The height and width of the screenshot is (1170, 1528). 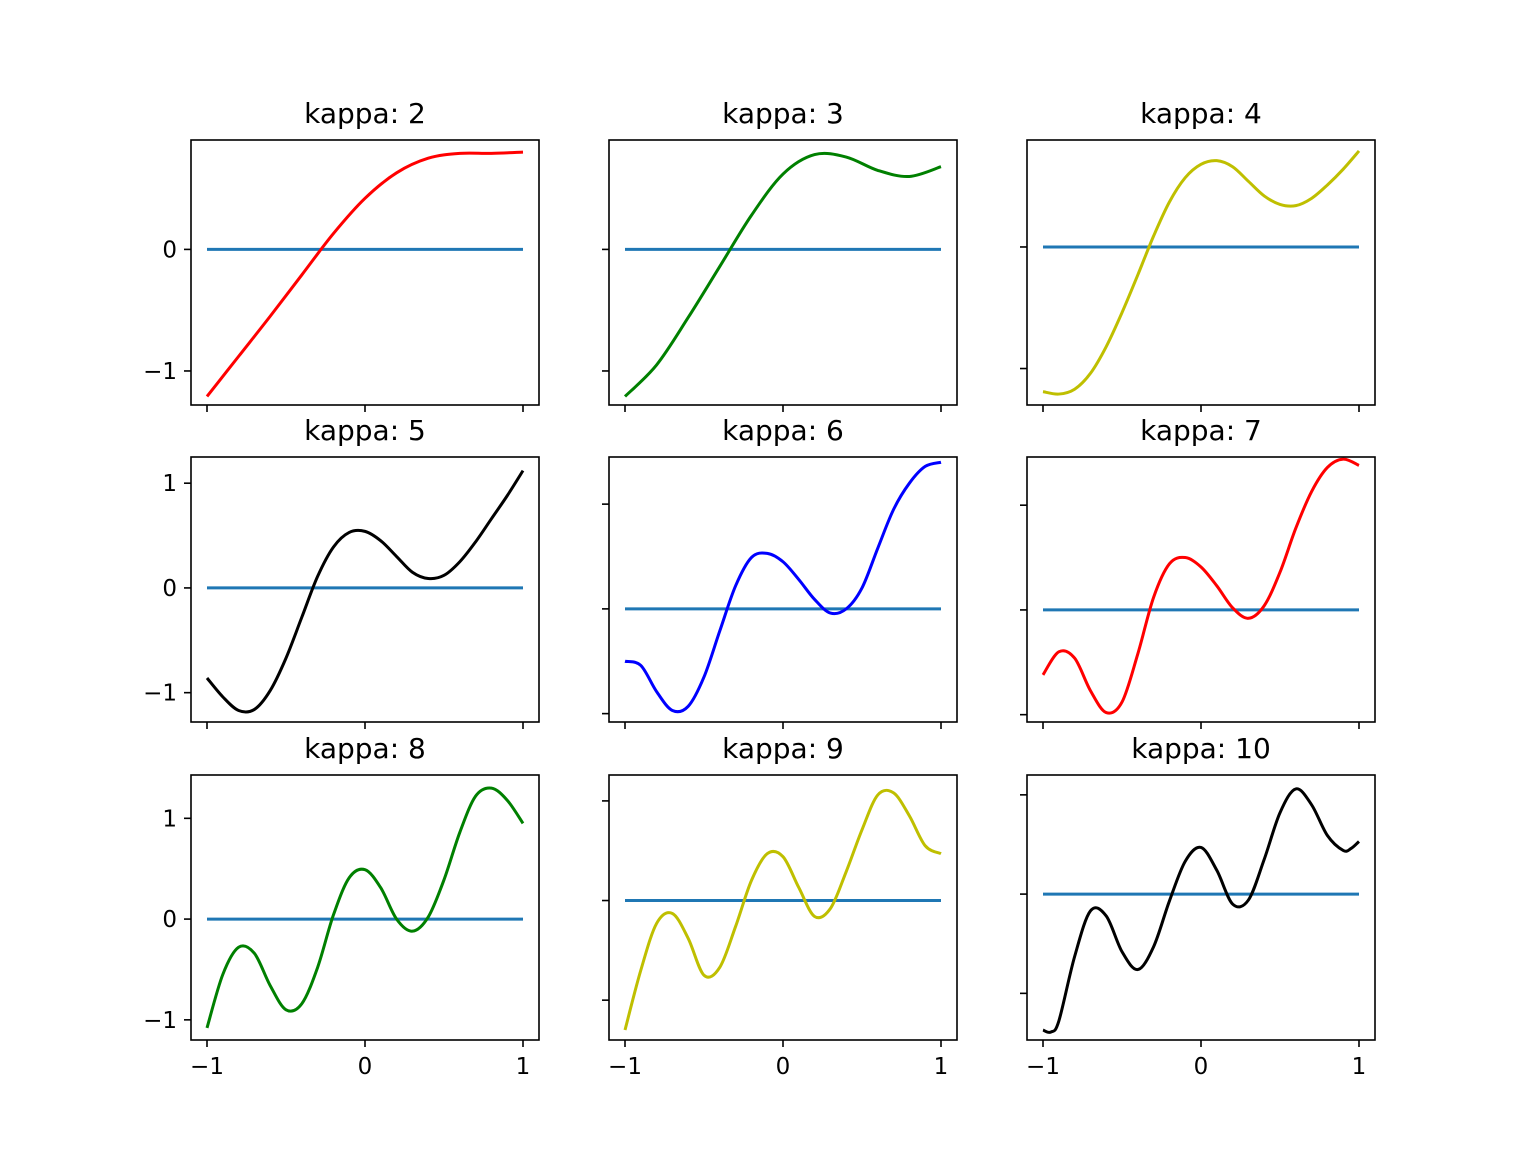 What do you see at coordinates (783, 748) in the screenshot?
I see `subplot-title: kappa: 9` at bounding box center [783, 748].